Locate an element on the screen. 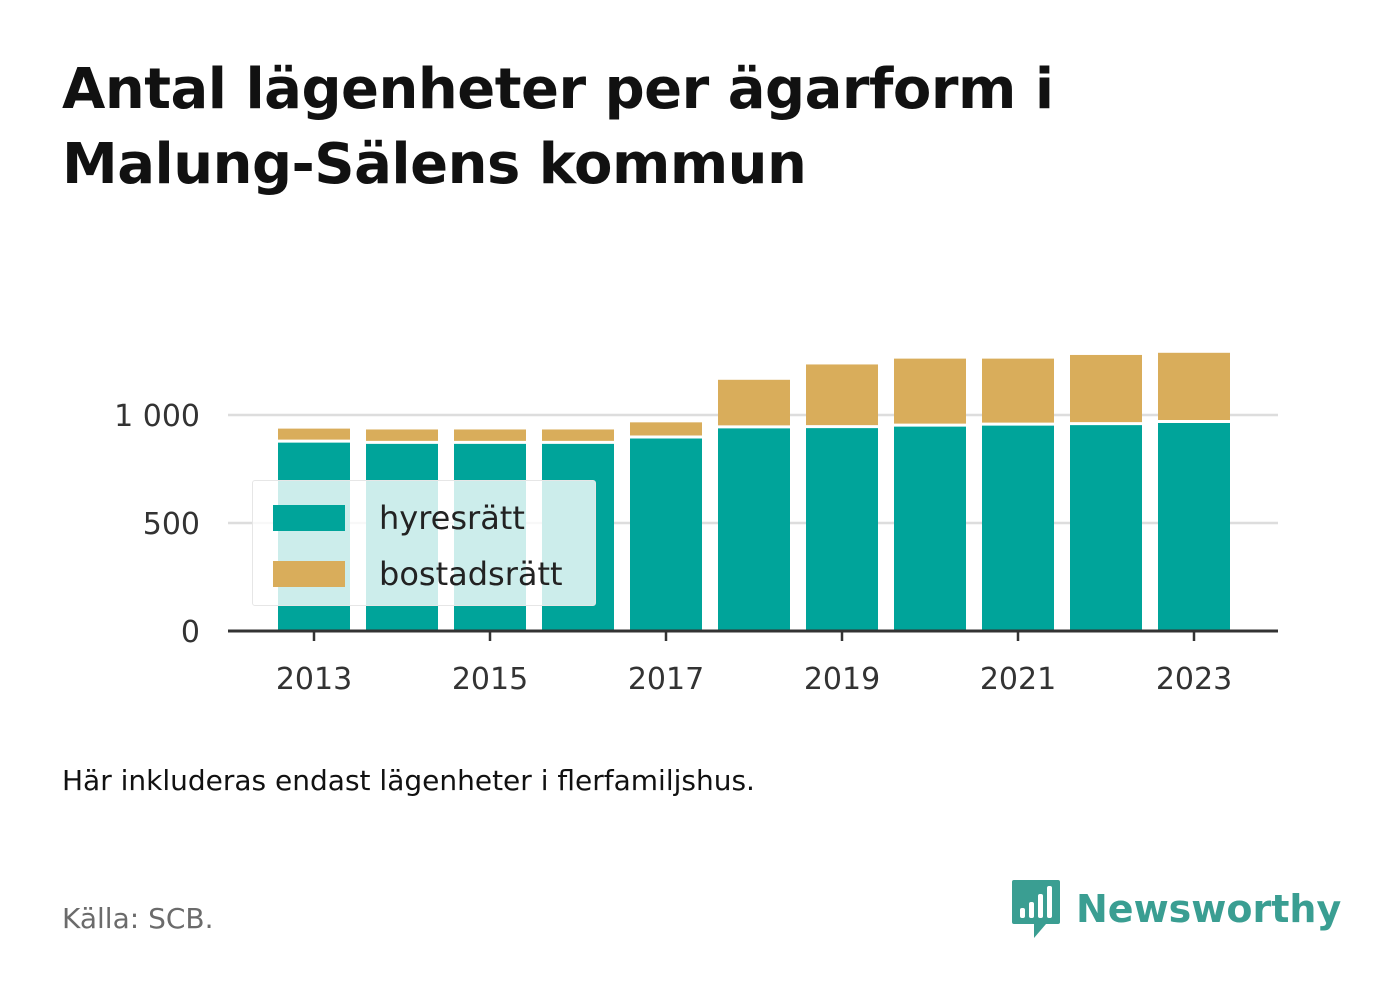 This screenshot has height=999, width=1382. bar-hyresratt-2018 is located at coordinates (754, 528).